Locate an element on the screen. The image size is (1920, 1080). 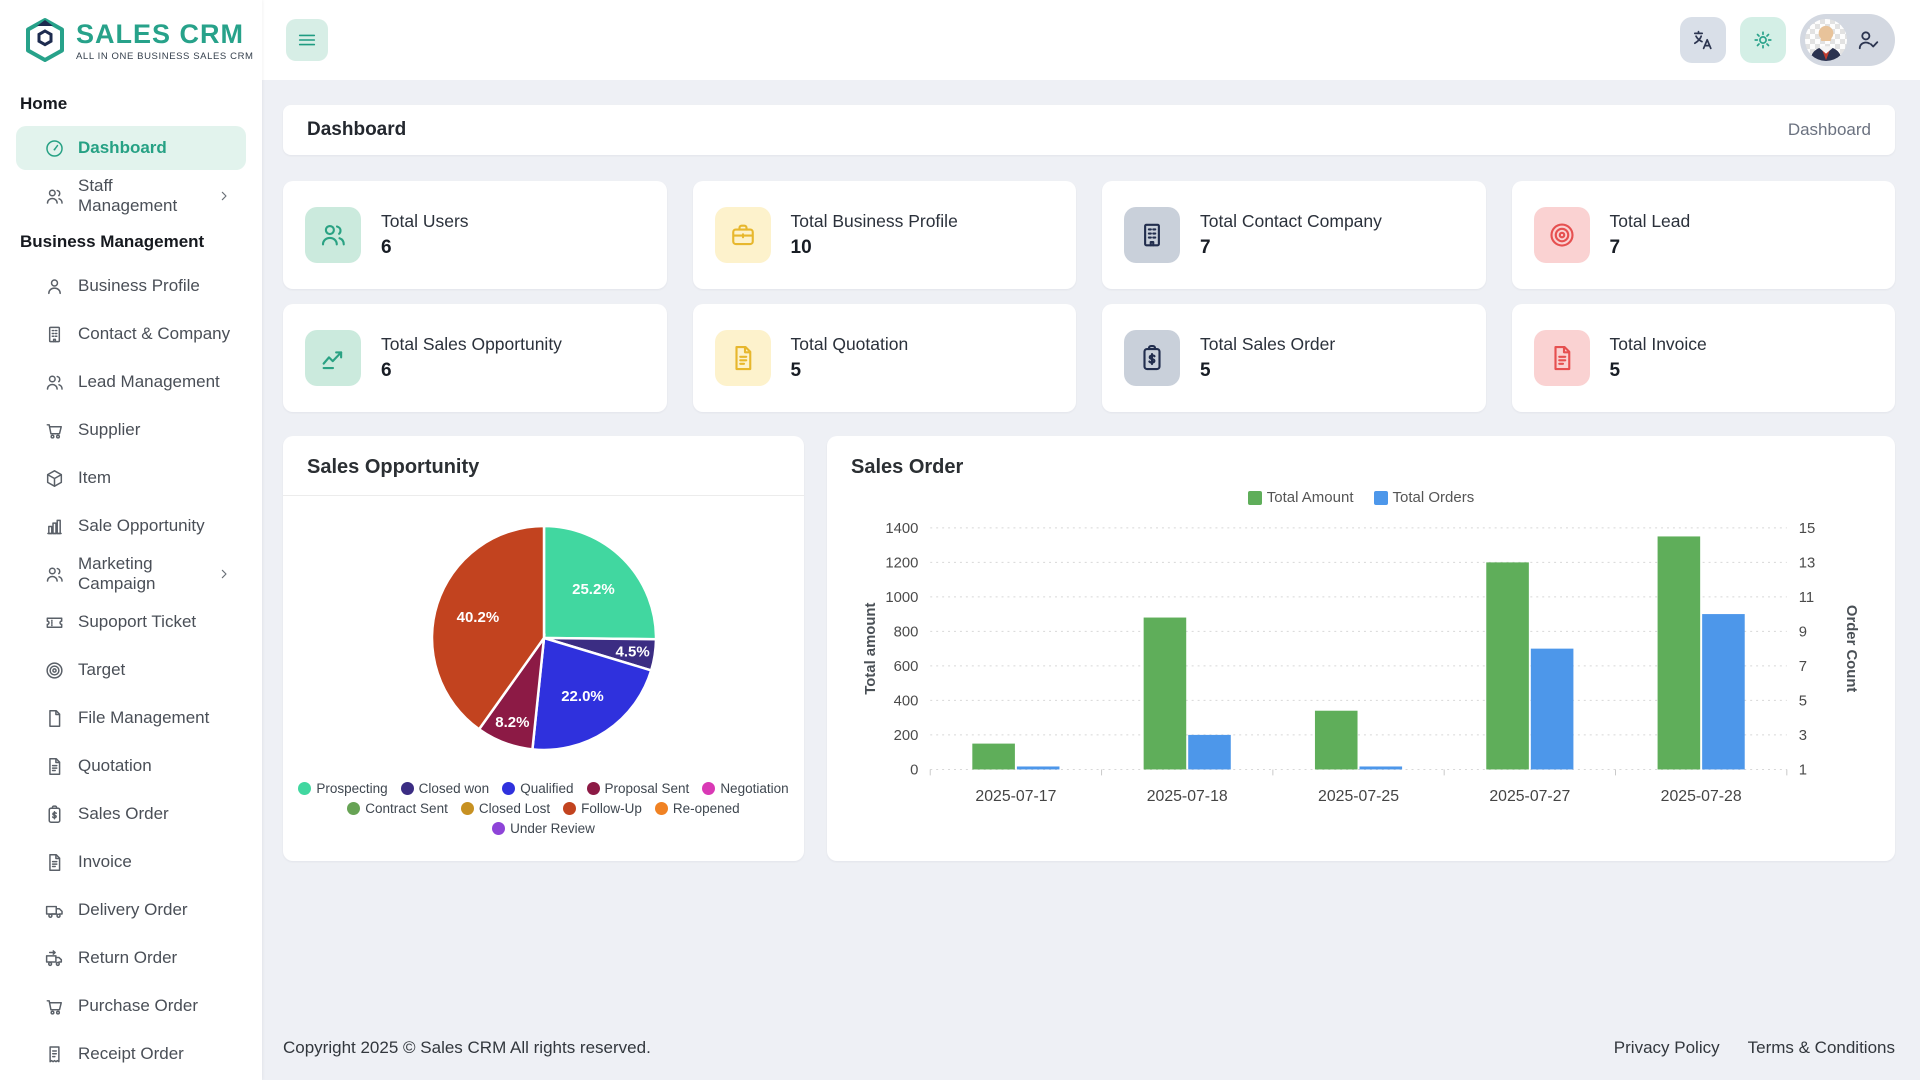
right-axis-title: Order Count is located at coordinates (1851, 648).